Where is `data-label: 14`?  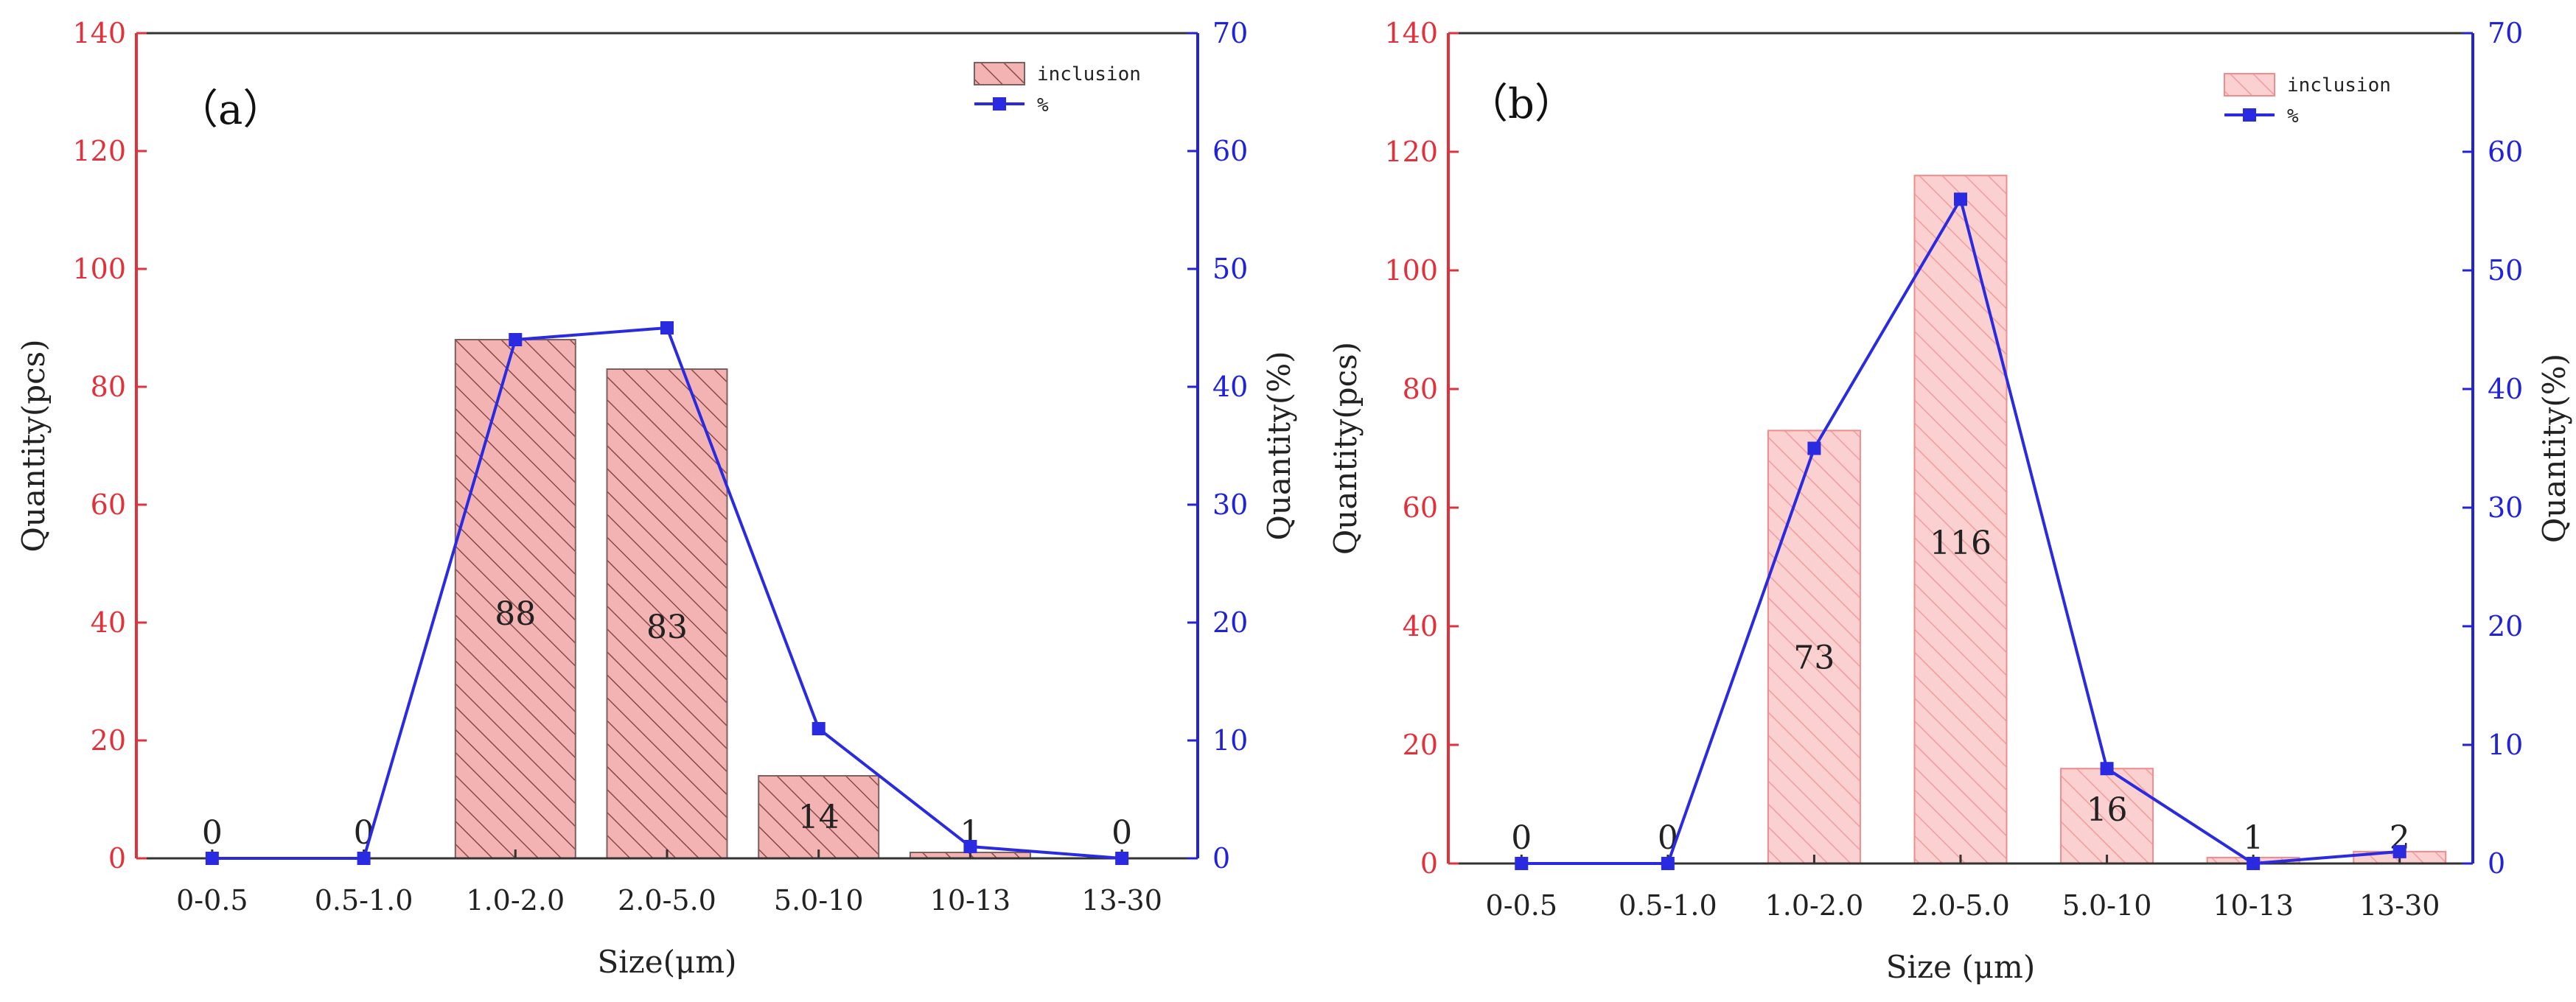 data-label: 14 is located at coordinates (819, 817).